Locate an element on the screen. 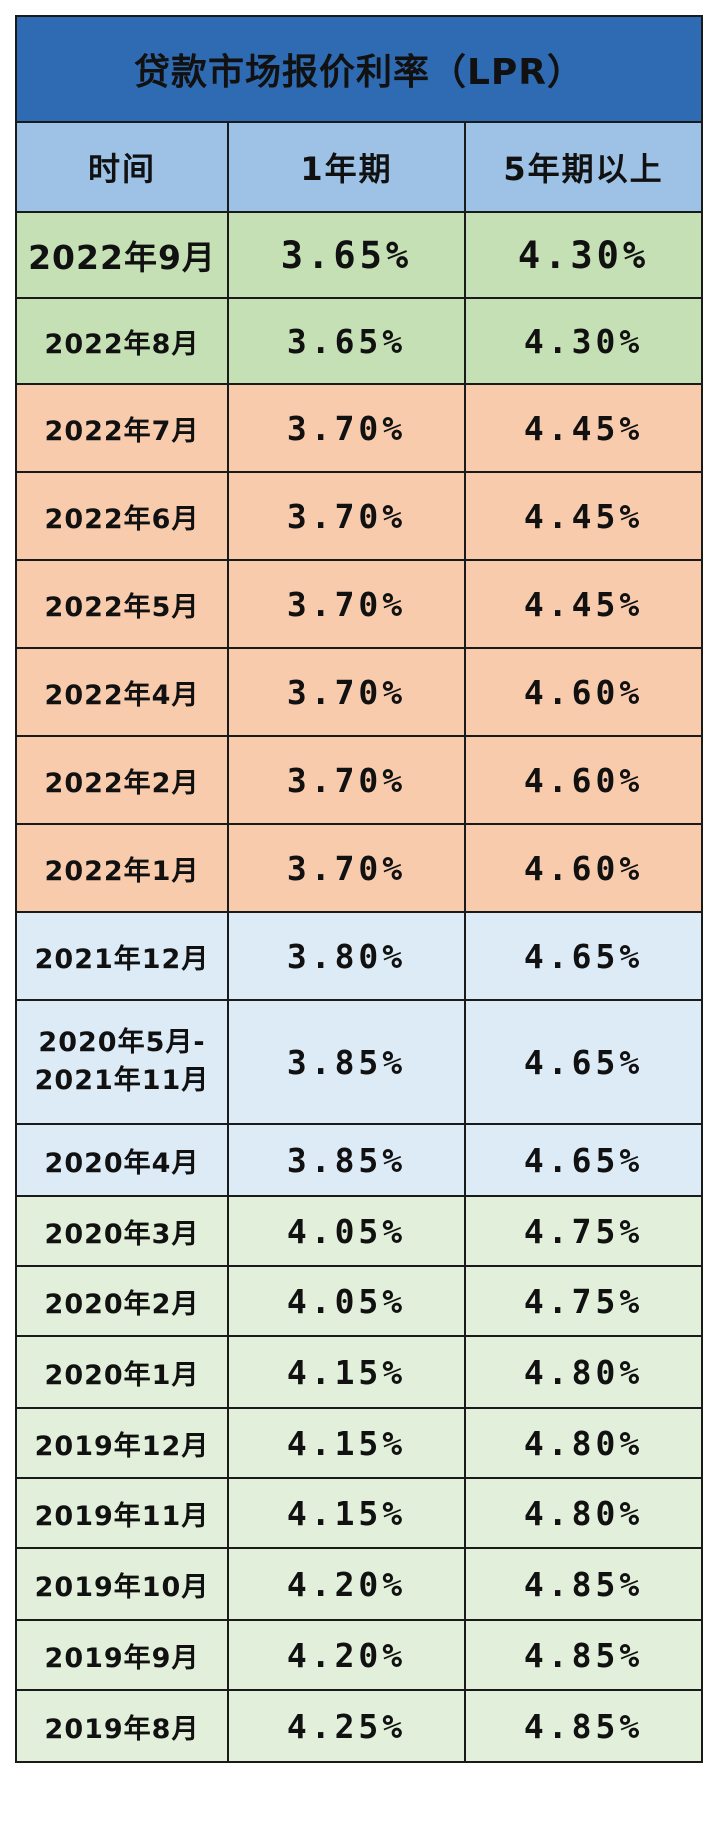 The image size is (716, 1842). date-cell: 2020年3月 is located at coordinates (122, 1231).